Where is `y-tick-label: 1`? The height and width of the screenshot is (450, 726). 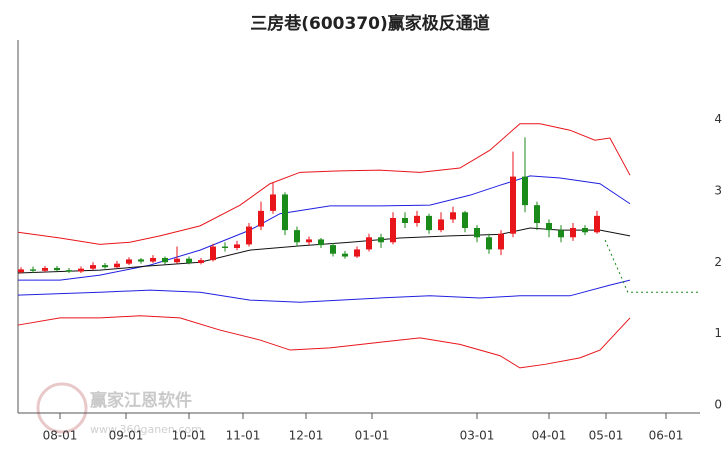 y-tick-label: 1 is located at coordinates (718, 333).